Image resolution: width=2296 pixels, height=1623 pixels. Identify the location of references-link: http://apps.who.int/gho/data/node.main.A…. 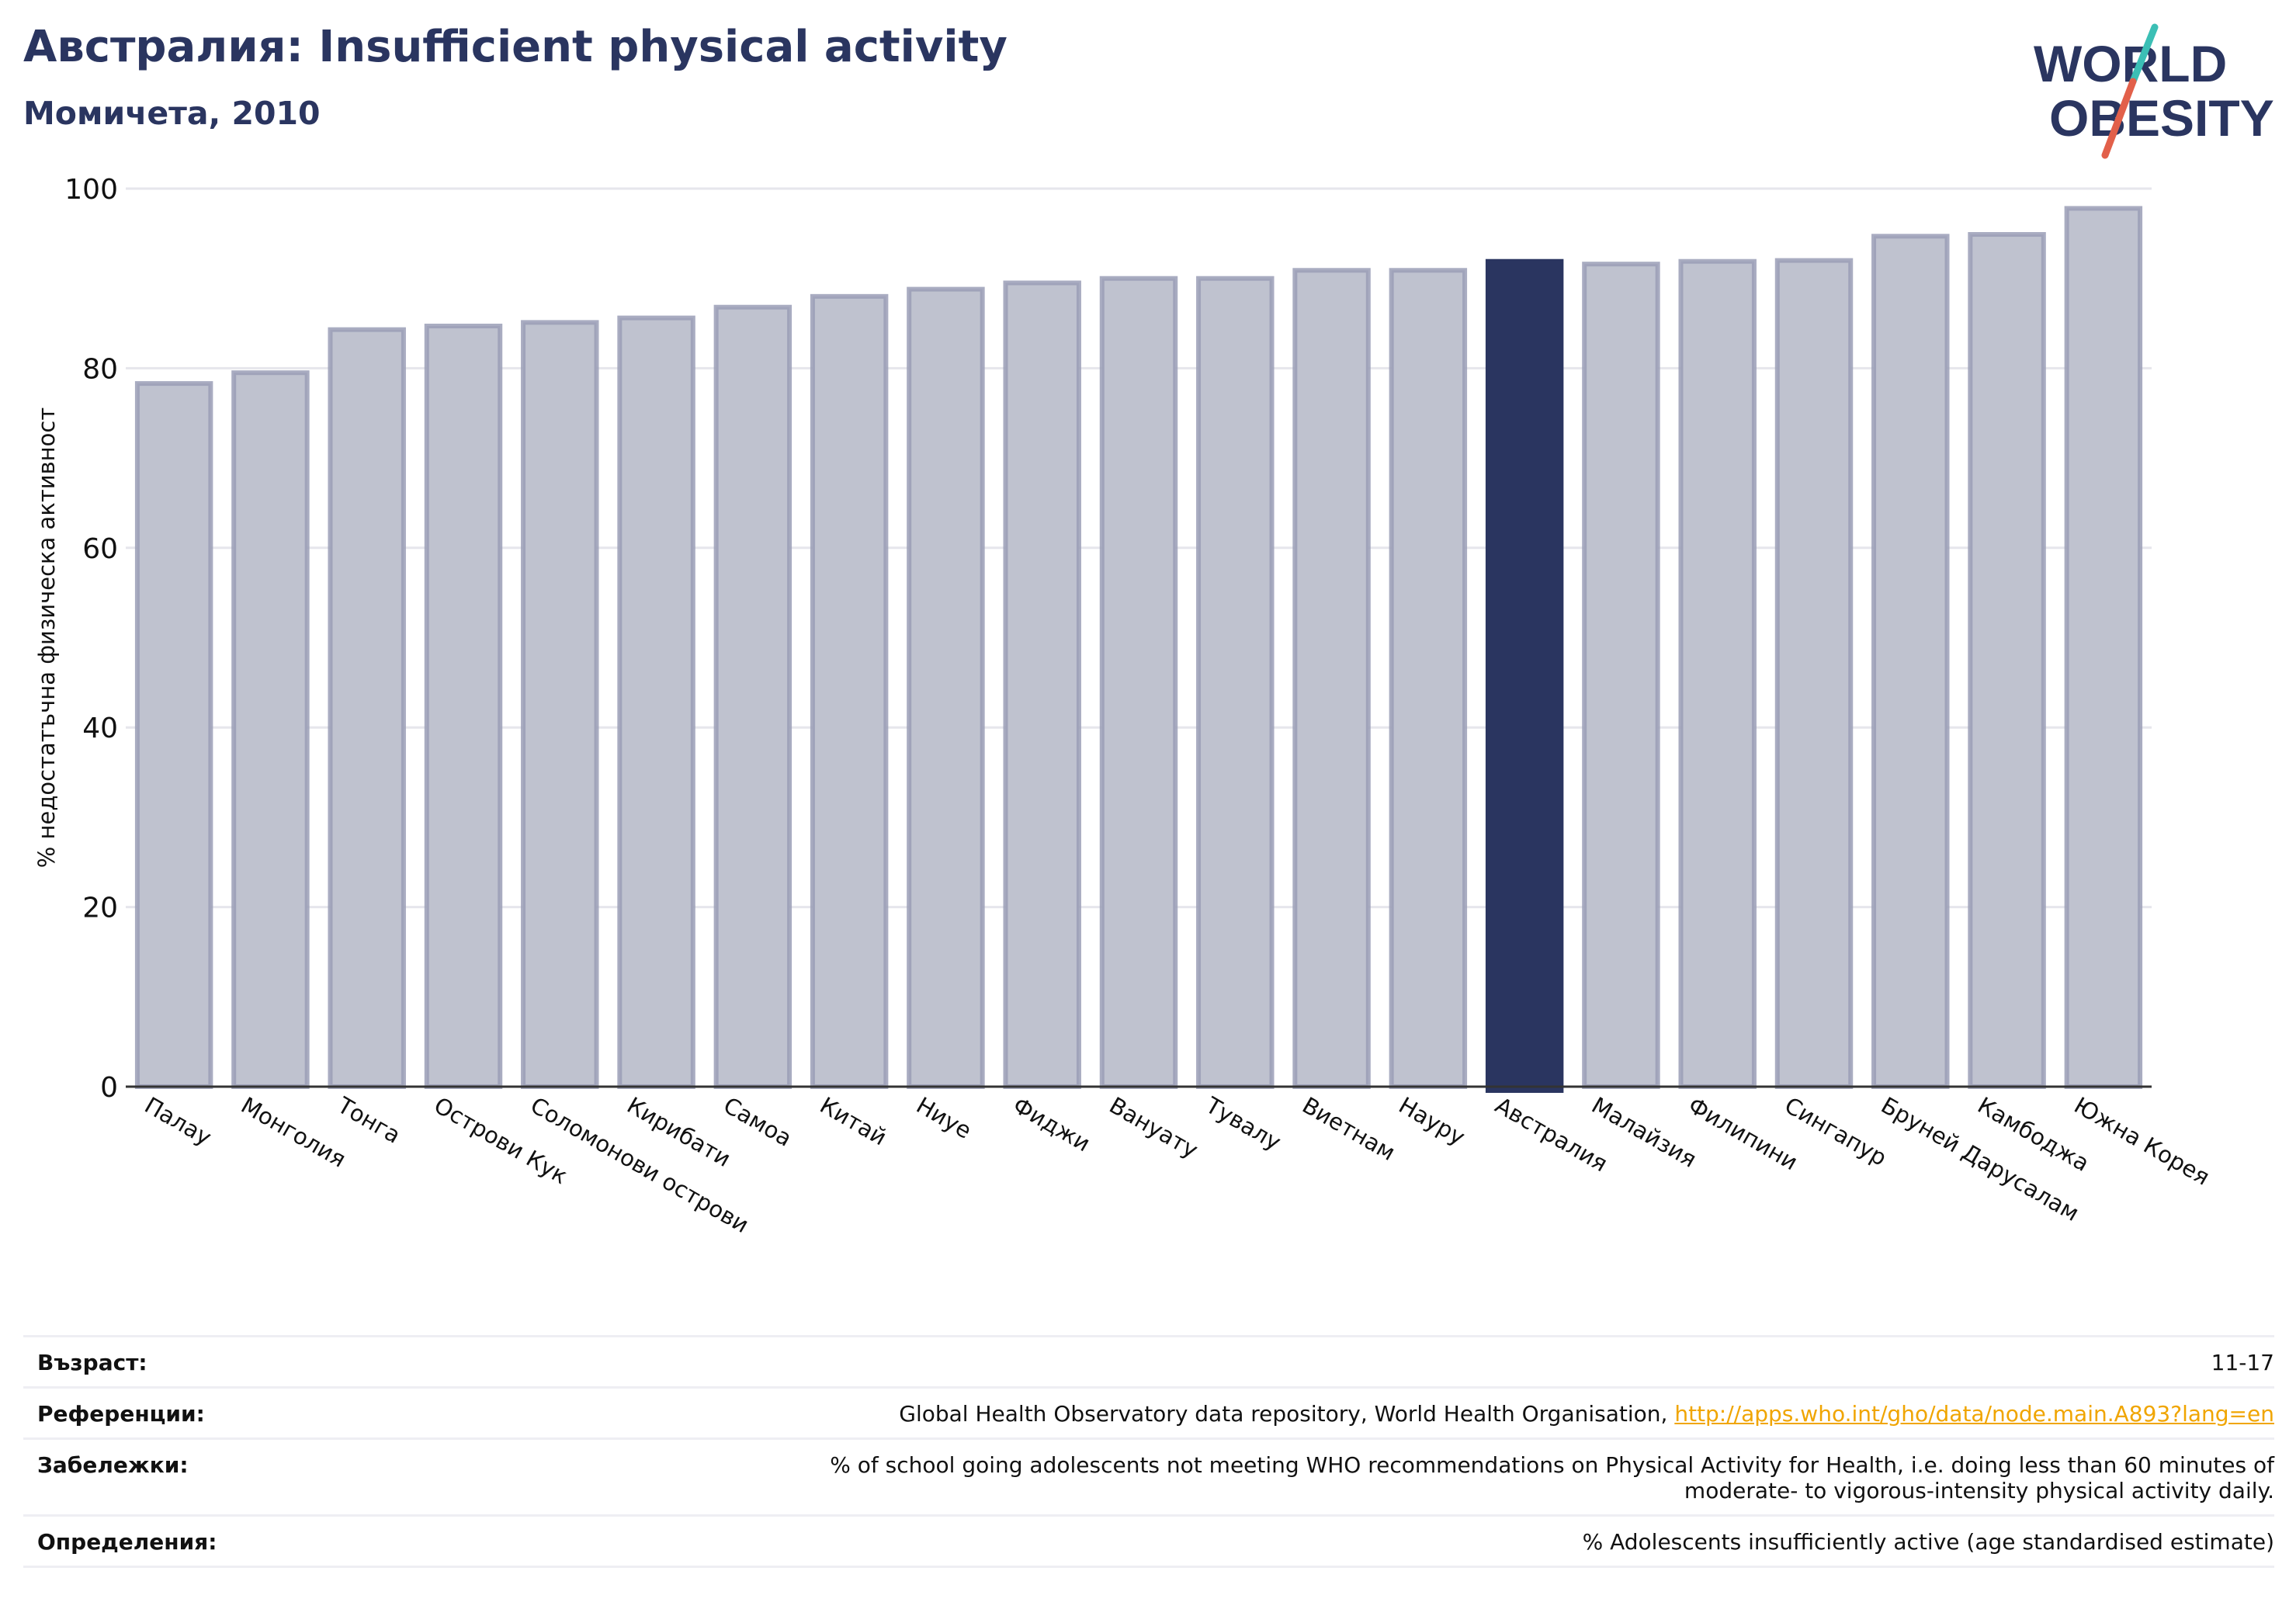
(1974, 1414).